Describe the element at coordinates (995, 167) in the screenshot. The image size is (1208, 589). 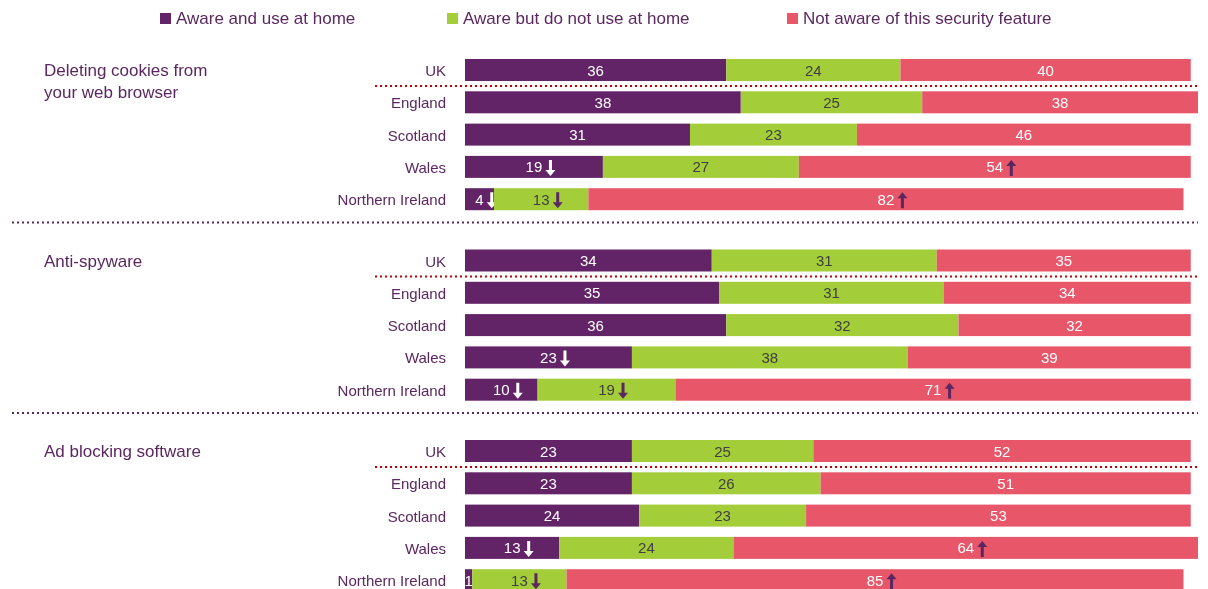
I see `data-label: 54` at that location.